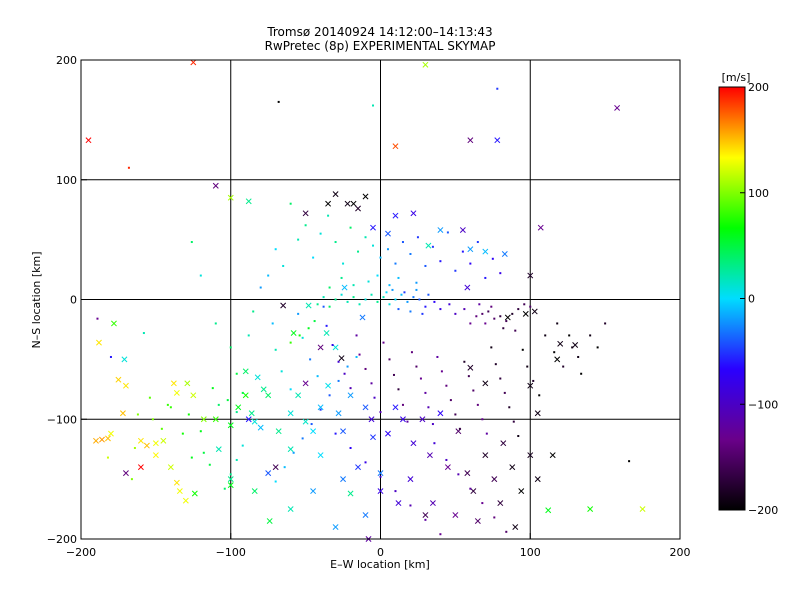 Image resolution: width=800 pixels, height=600 pixels. I want to click on x-tick-label: 0, so click(380, 552).